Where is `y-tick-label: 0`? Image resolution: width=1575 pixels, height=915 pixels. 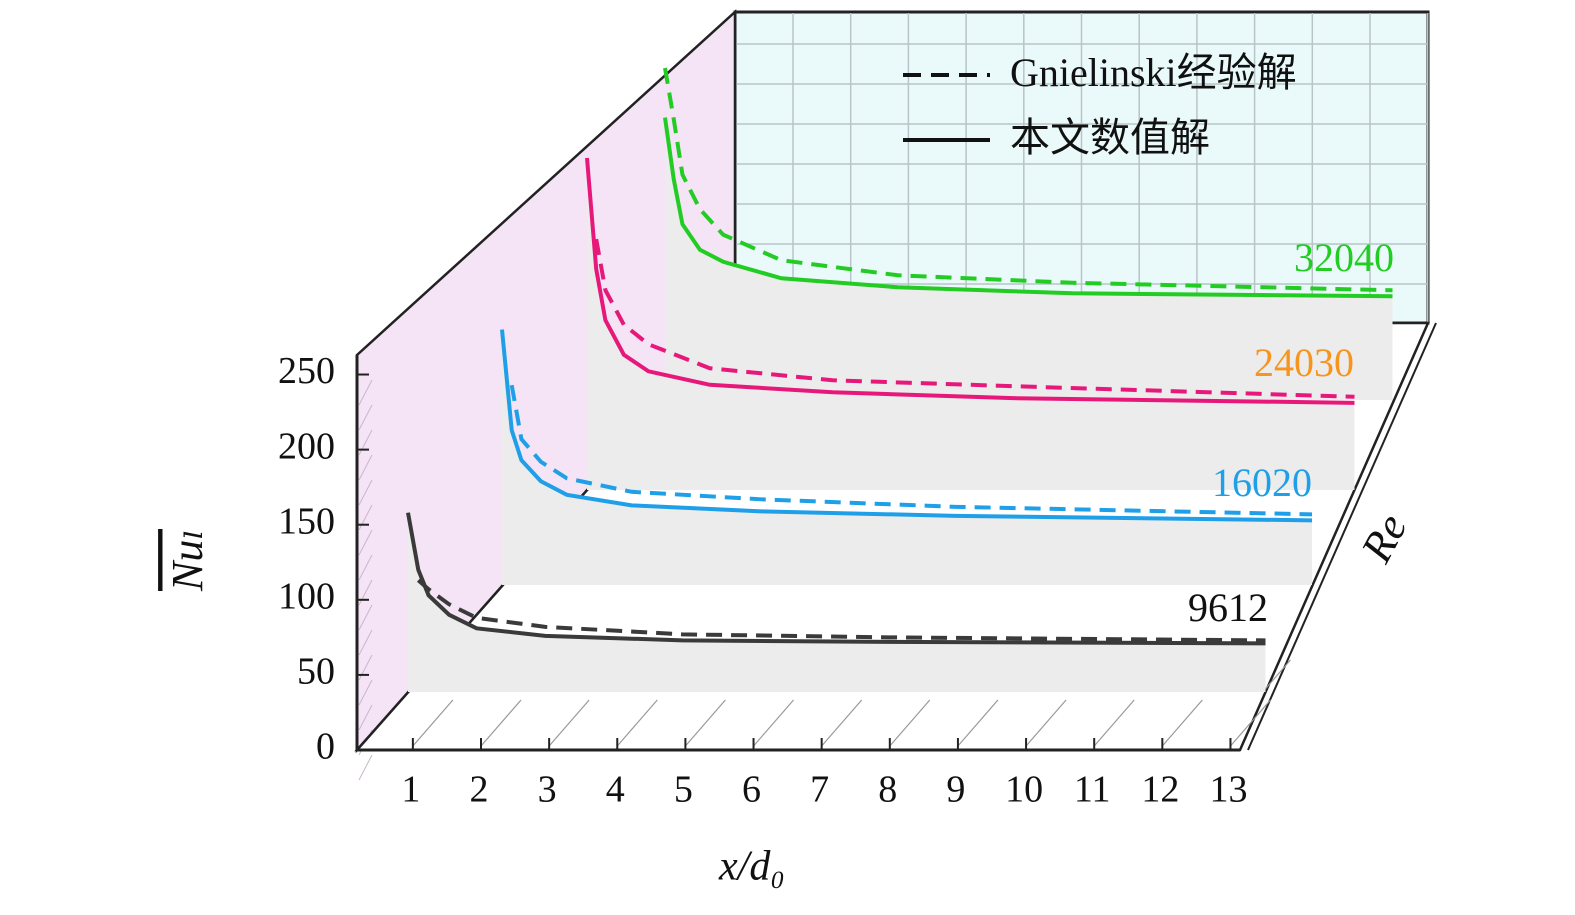 y-tick-label: 0 is located at coordinates (325, 747).